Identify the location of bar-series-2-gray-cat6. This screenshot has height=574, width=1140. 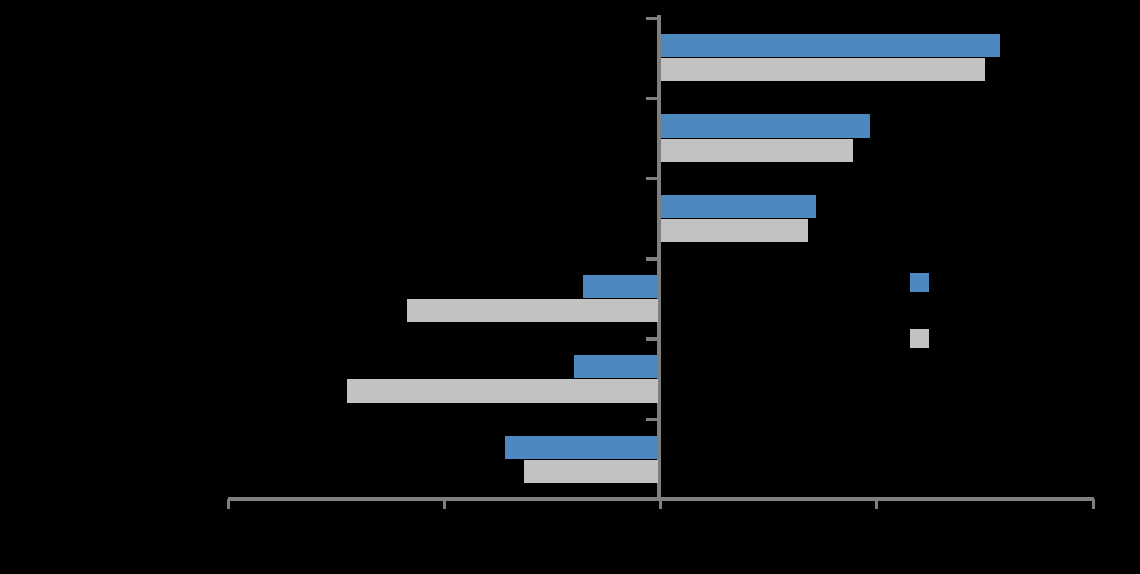
(591, 471).